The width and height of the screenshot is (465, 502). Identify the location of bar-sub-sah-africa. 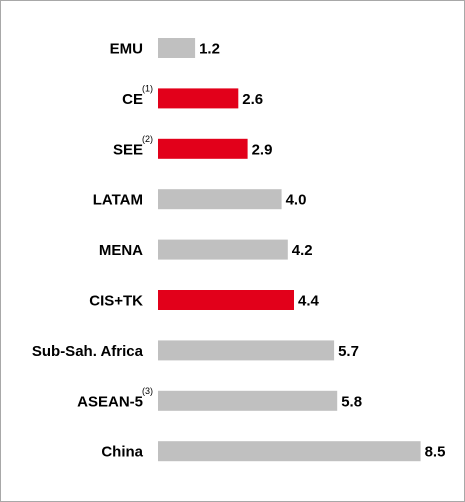
(246, 350).